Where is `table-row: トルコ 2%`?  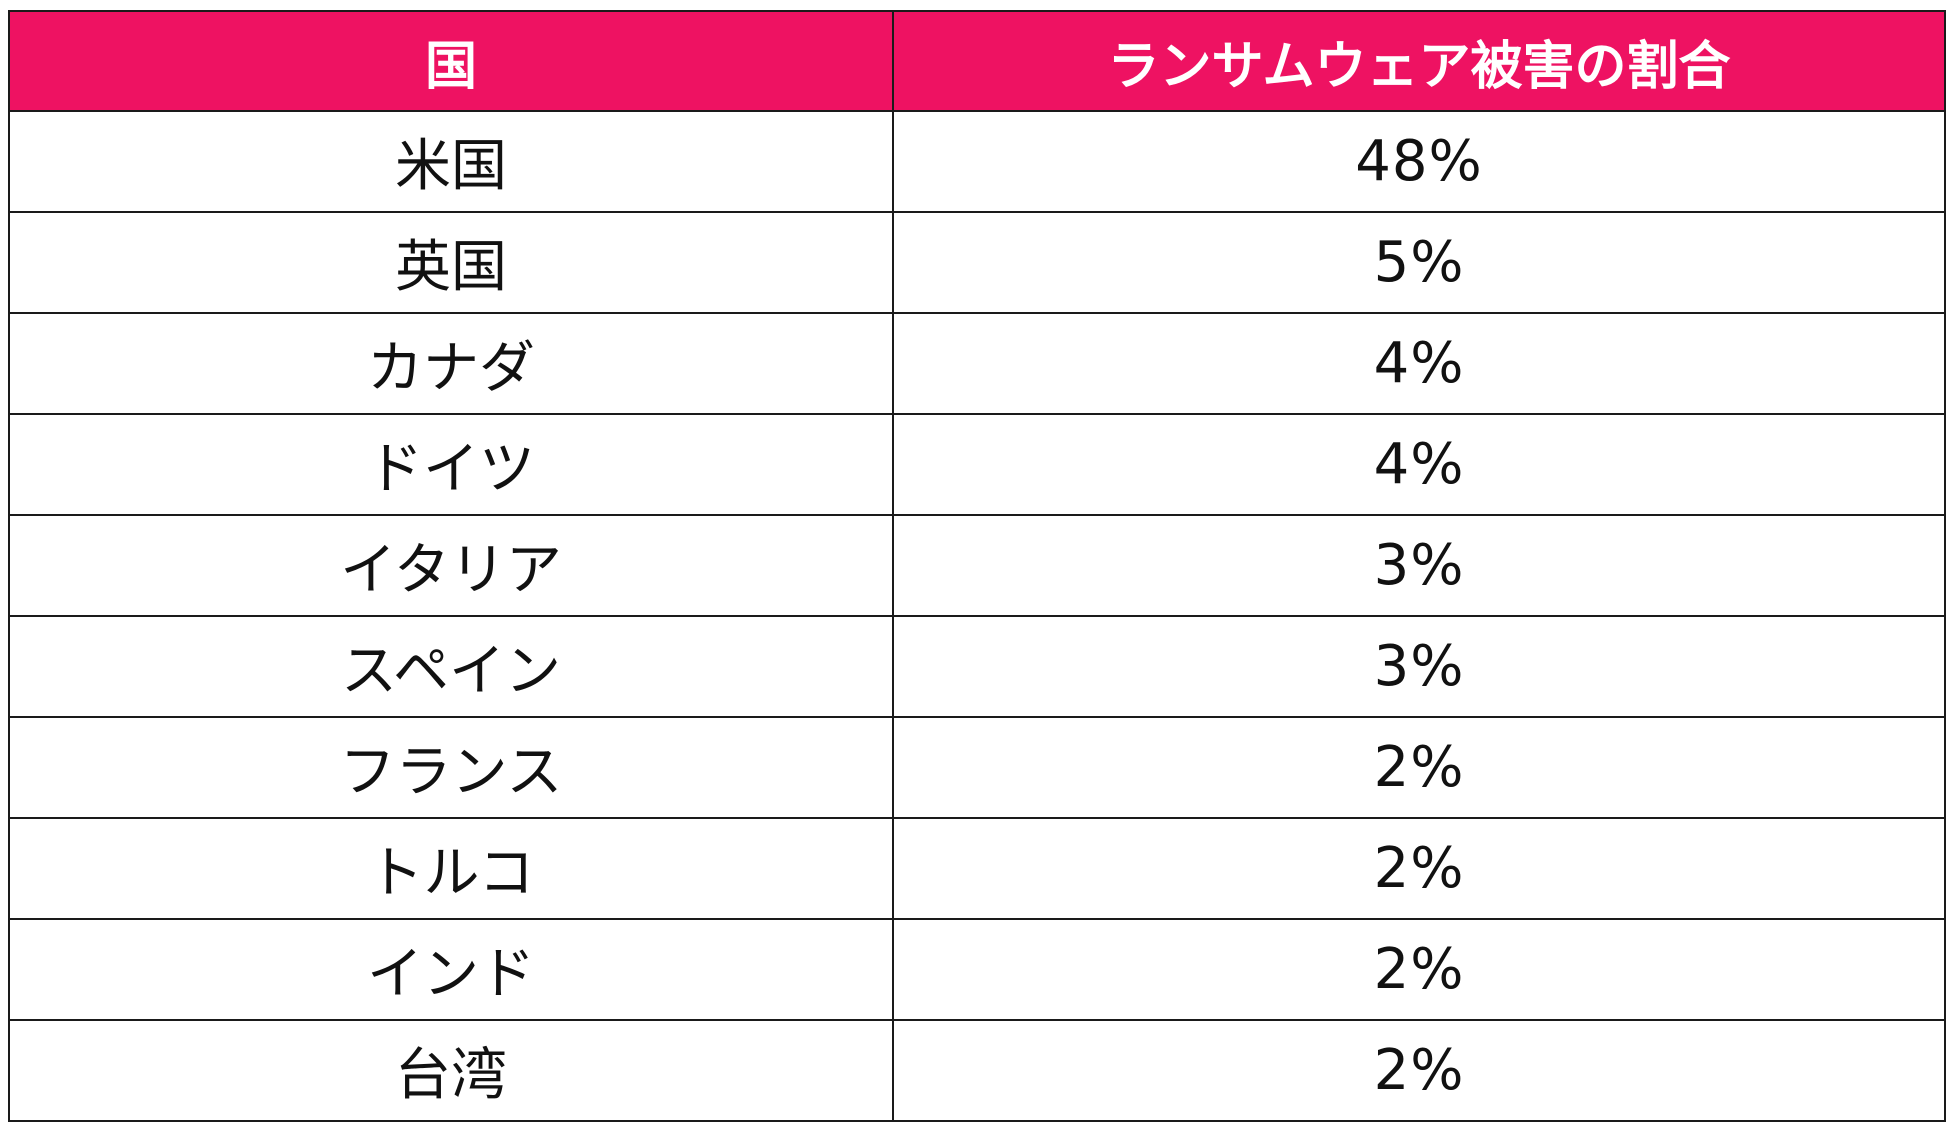
table-row: トルコ 2% is located at coordinates (977, 868).